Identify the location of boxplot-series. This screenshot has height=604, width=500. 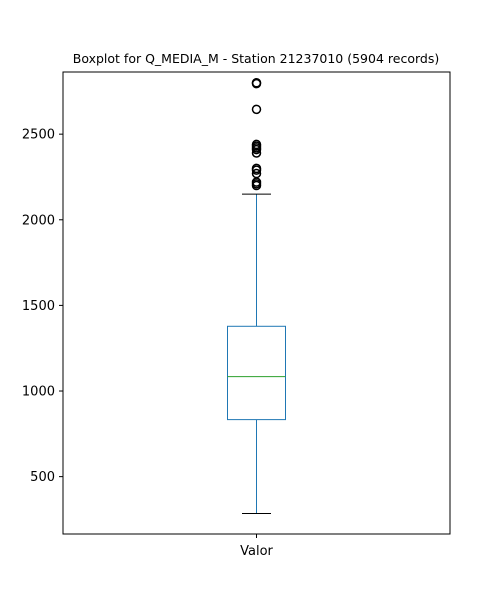
(256, 296).